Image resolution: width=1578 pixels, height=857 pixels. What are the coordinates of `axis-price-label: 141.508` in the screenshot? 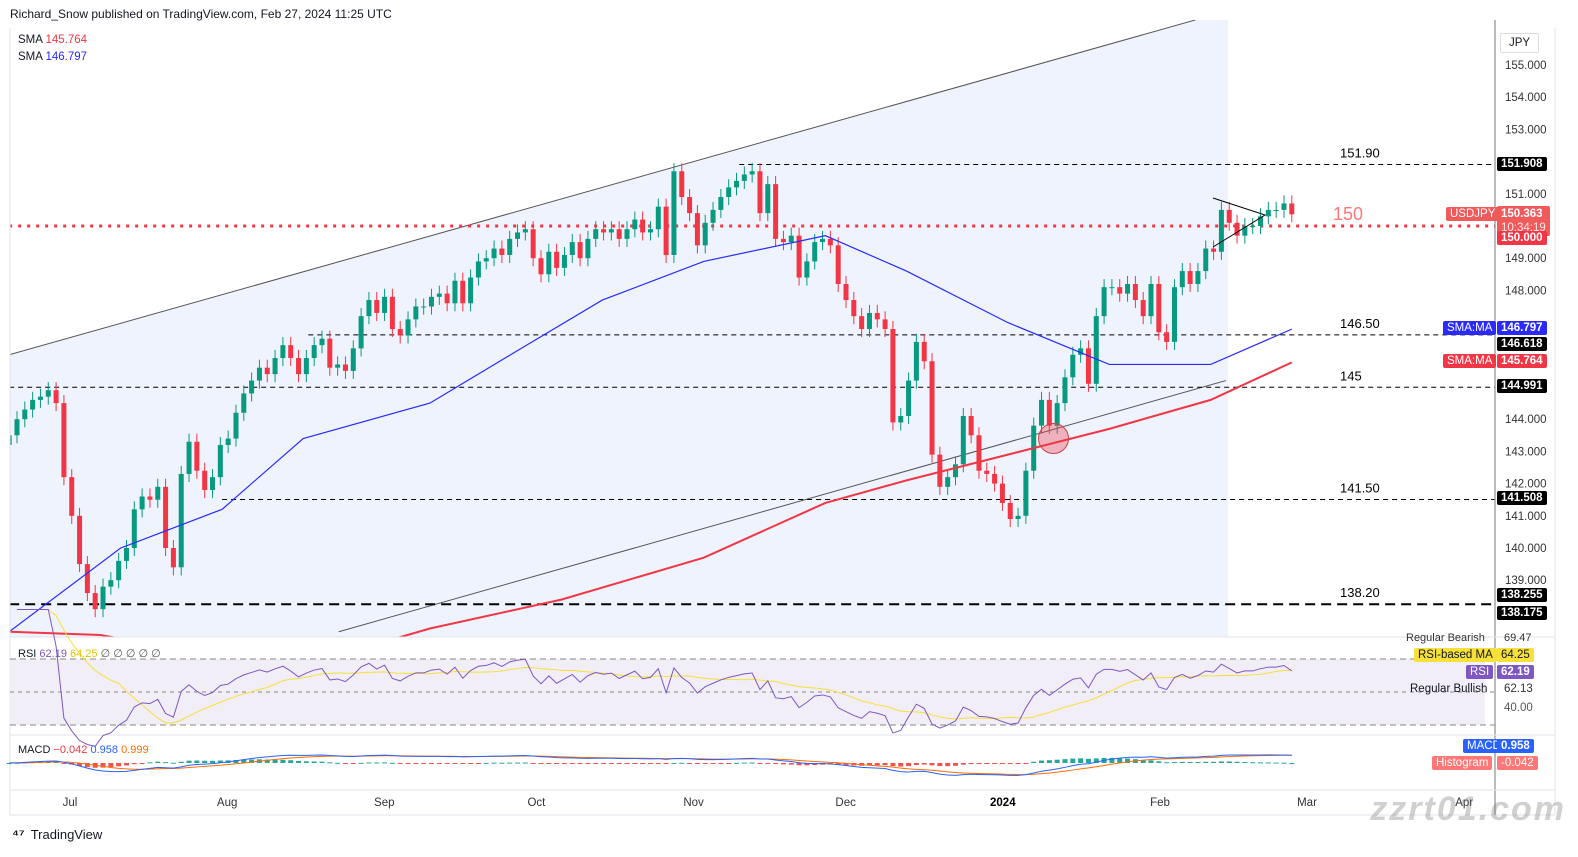 It's located at (1522, 498).